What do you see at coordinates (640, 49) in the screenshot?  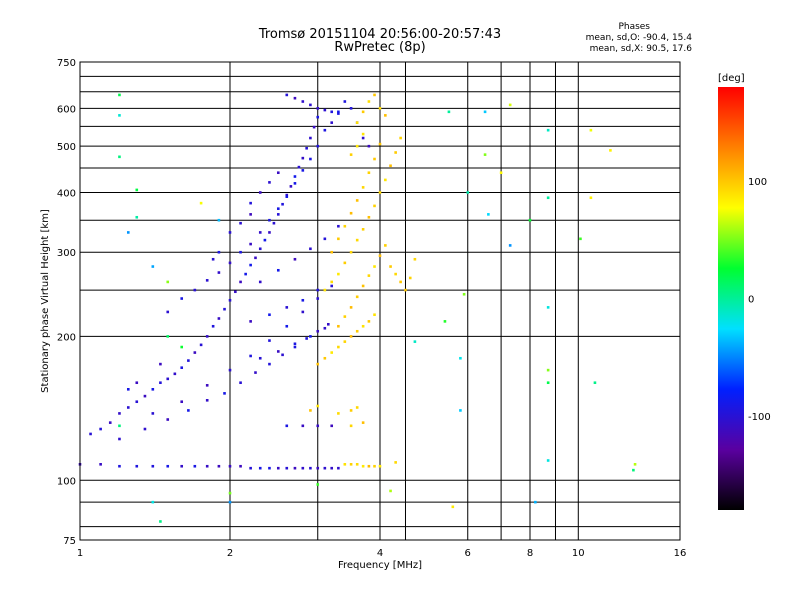 I see `phases-x-stats: mean, sd,X: 90.5, 17.6` at bounding box center [640, 49].